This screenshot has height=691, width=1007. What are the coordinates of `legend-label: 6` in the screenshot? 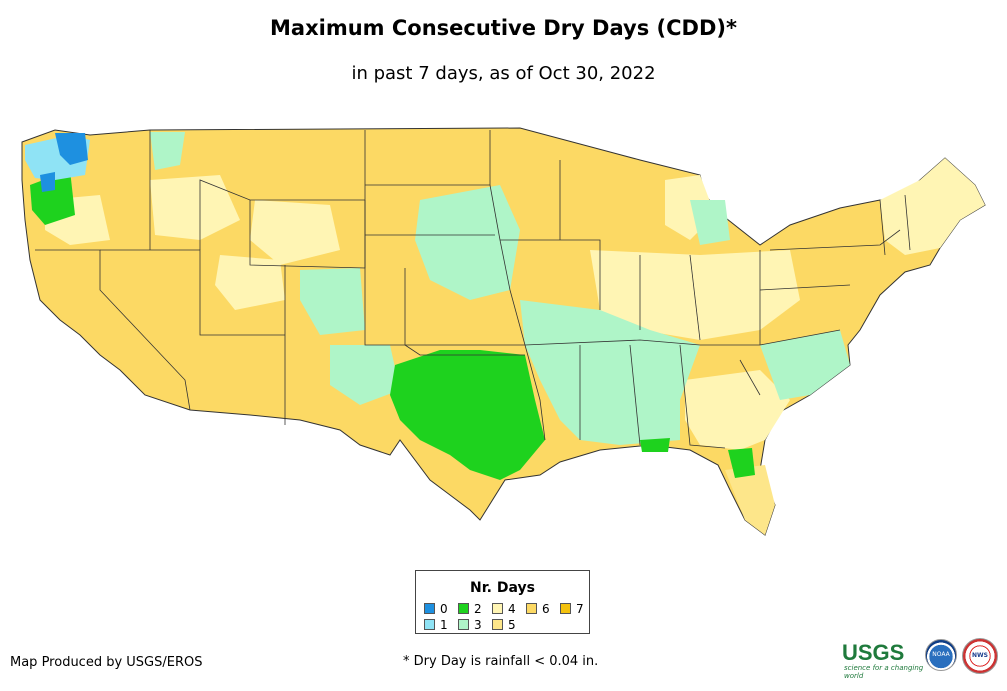 It's located at (546, 609).